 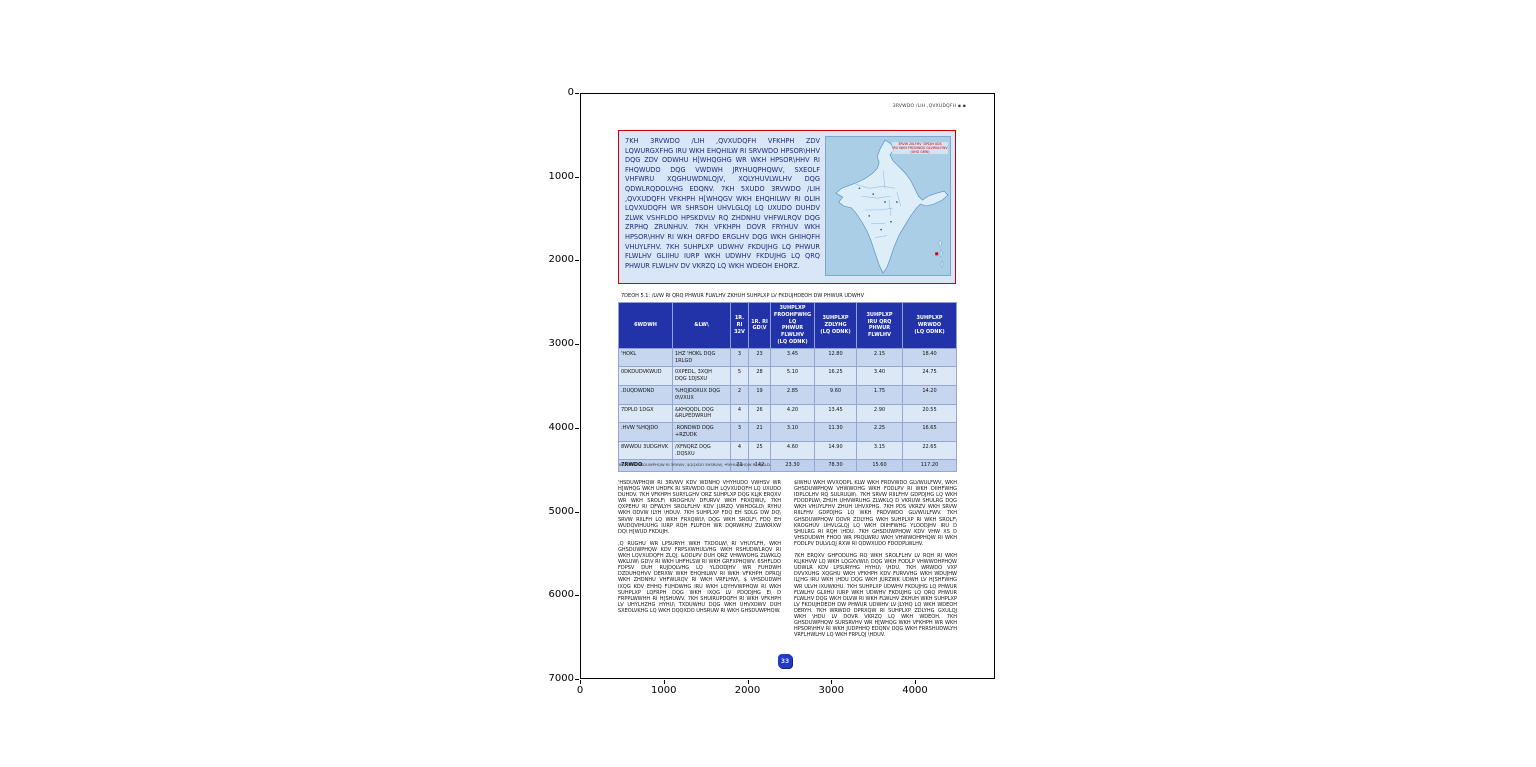 What do you see at coordinates (759, 432) in the screenshot?
I see `table-cell: 21` at bounding box center [759, 432].